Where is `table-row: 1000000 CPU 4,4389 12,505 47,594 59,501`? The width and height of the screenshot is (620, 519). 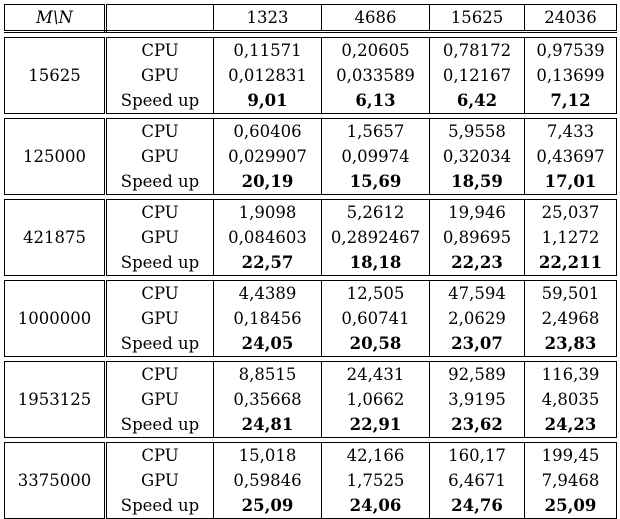 table-row: 1000000 CPU 4,4389 12,505 47,594 59,501 is located at coordinates (310, 318).